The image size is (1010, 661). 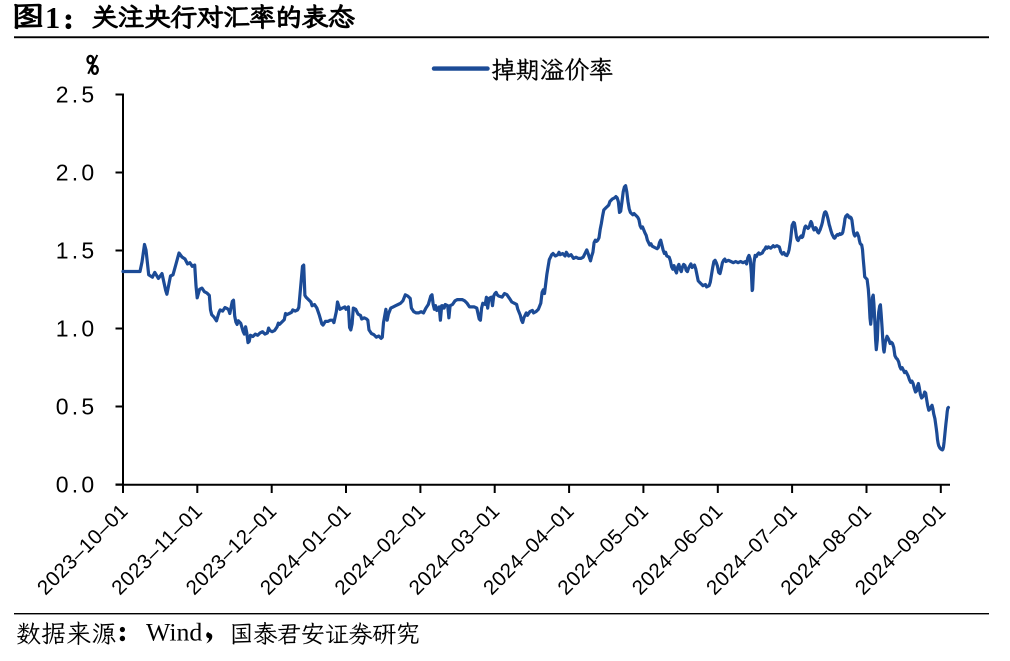 I want to click on svg-text: 0.0, so click(x=77, y=484).